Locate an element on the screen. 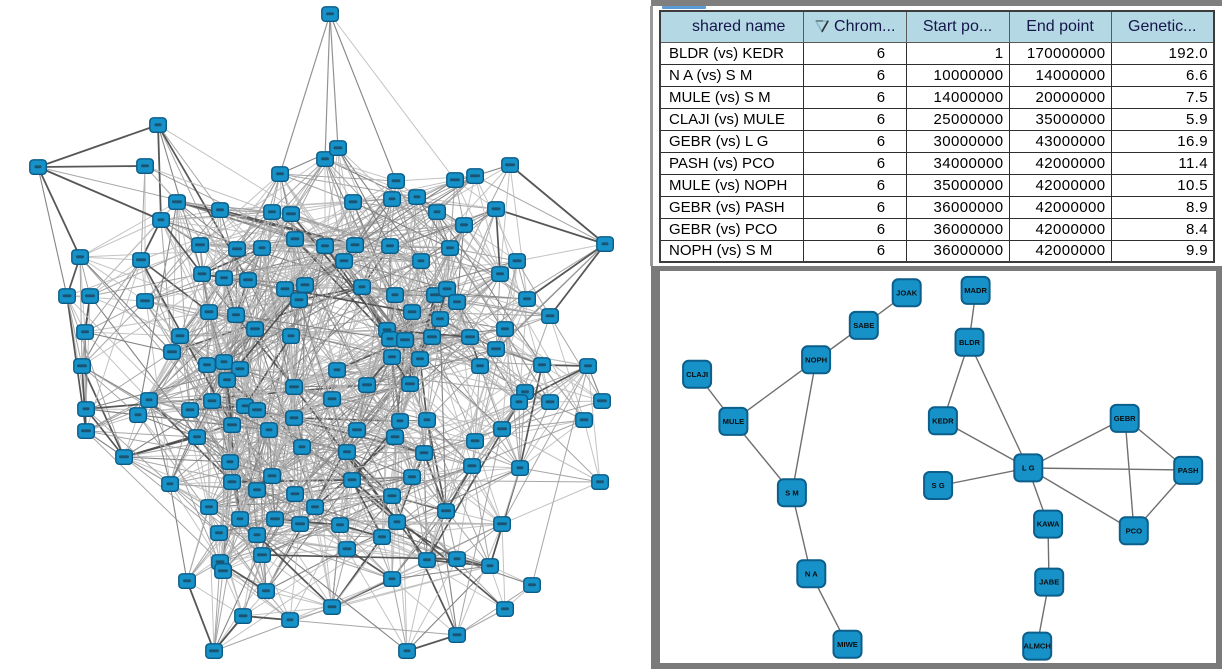 The width and height of the screenshot is (1222, 669). svg-text: L G is located at coordinates (1028, 468).